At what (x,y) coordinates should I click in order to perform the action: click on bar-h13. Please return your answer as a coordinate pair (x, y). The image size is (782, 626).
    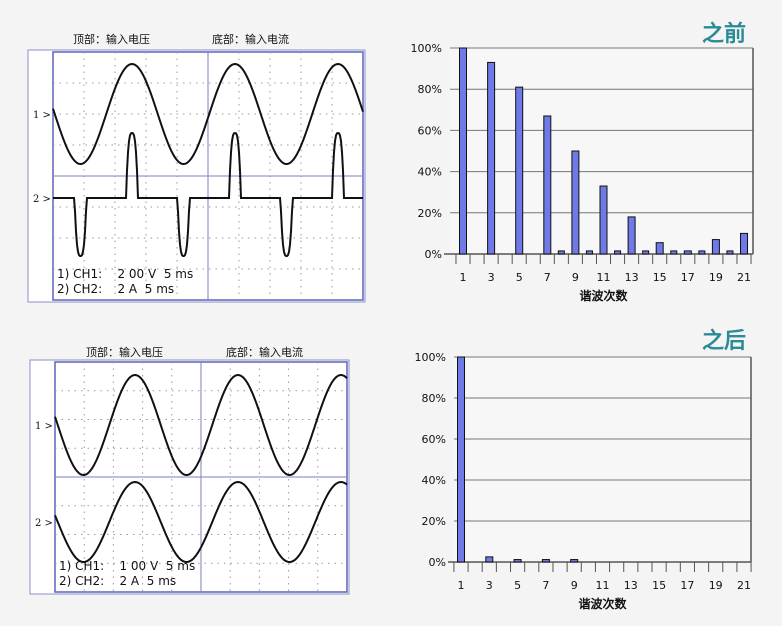
    Looking at the image, I should click on (631, 235).